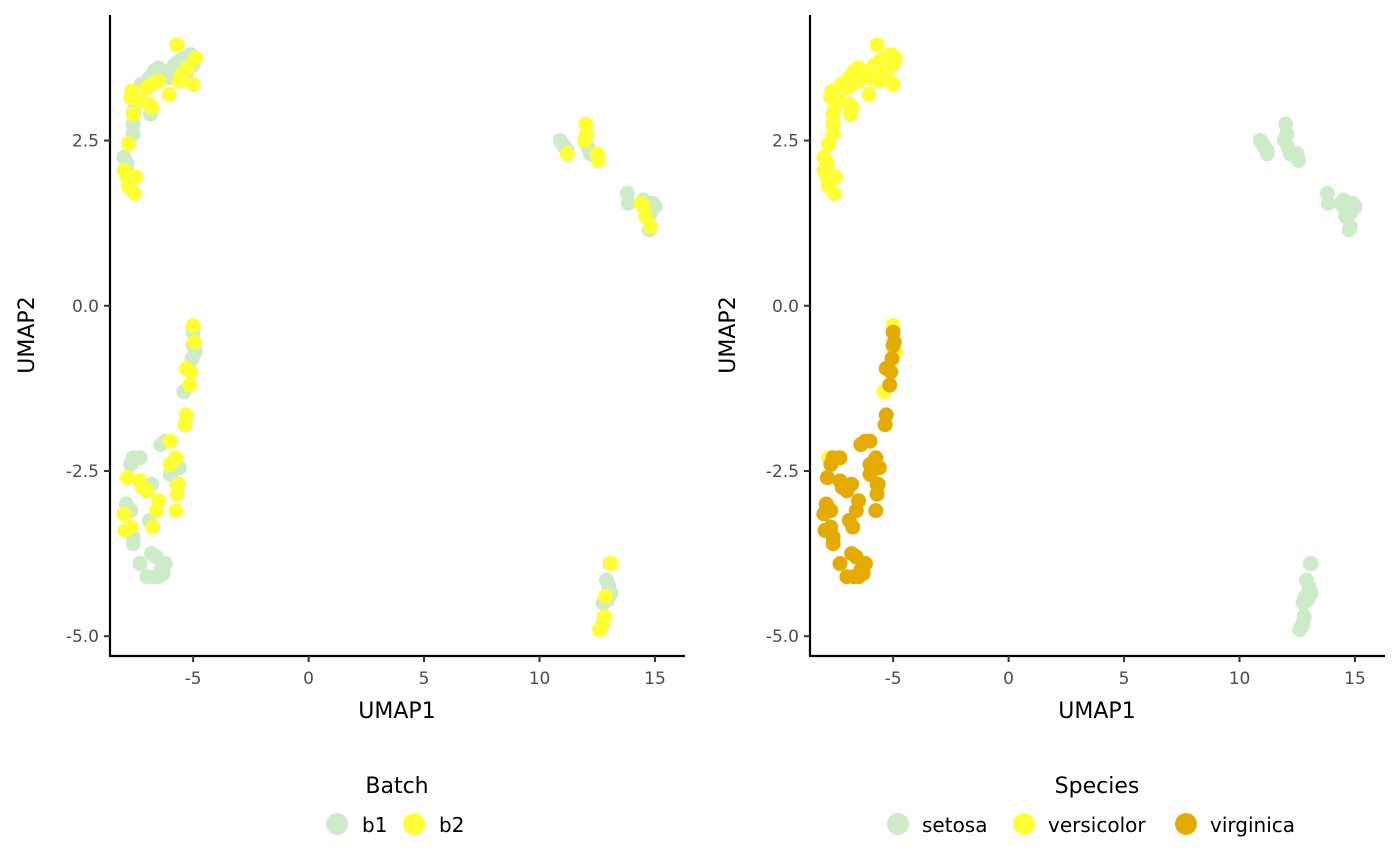 This screenshot has width=1400, height=866. I want to click on legend-label-b1: b1, so click(374, 825).